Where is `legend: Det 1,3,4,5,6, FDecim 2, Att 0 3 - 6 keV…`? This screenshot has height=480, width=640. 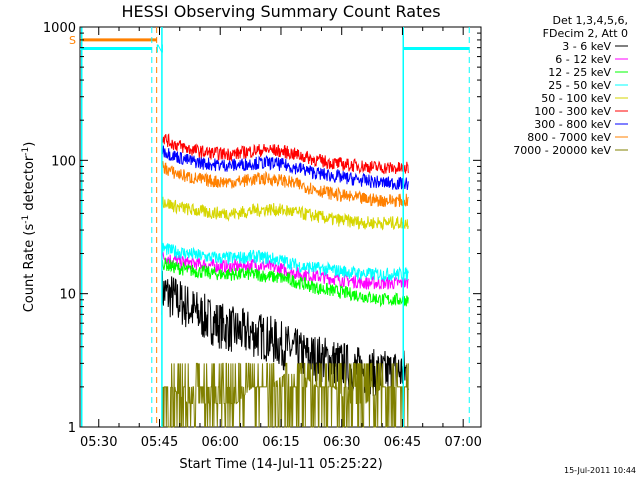 legend: Det 1,3,4,5,6, FDecim 2, Att 0 3 - 6 keV… is located at coordinates (570, 85).